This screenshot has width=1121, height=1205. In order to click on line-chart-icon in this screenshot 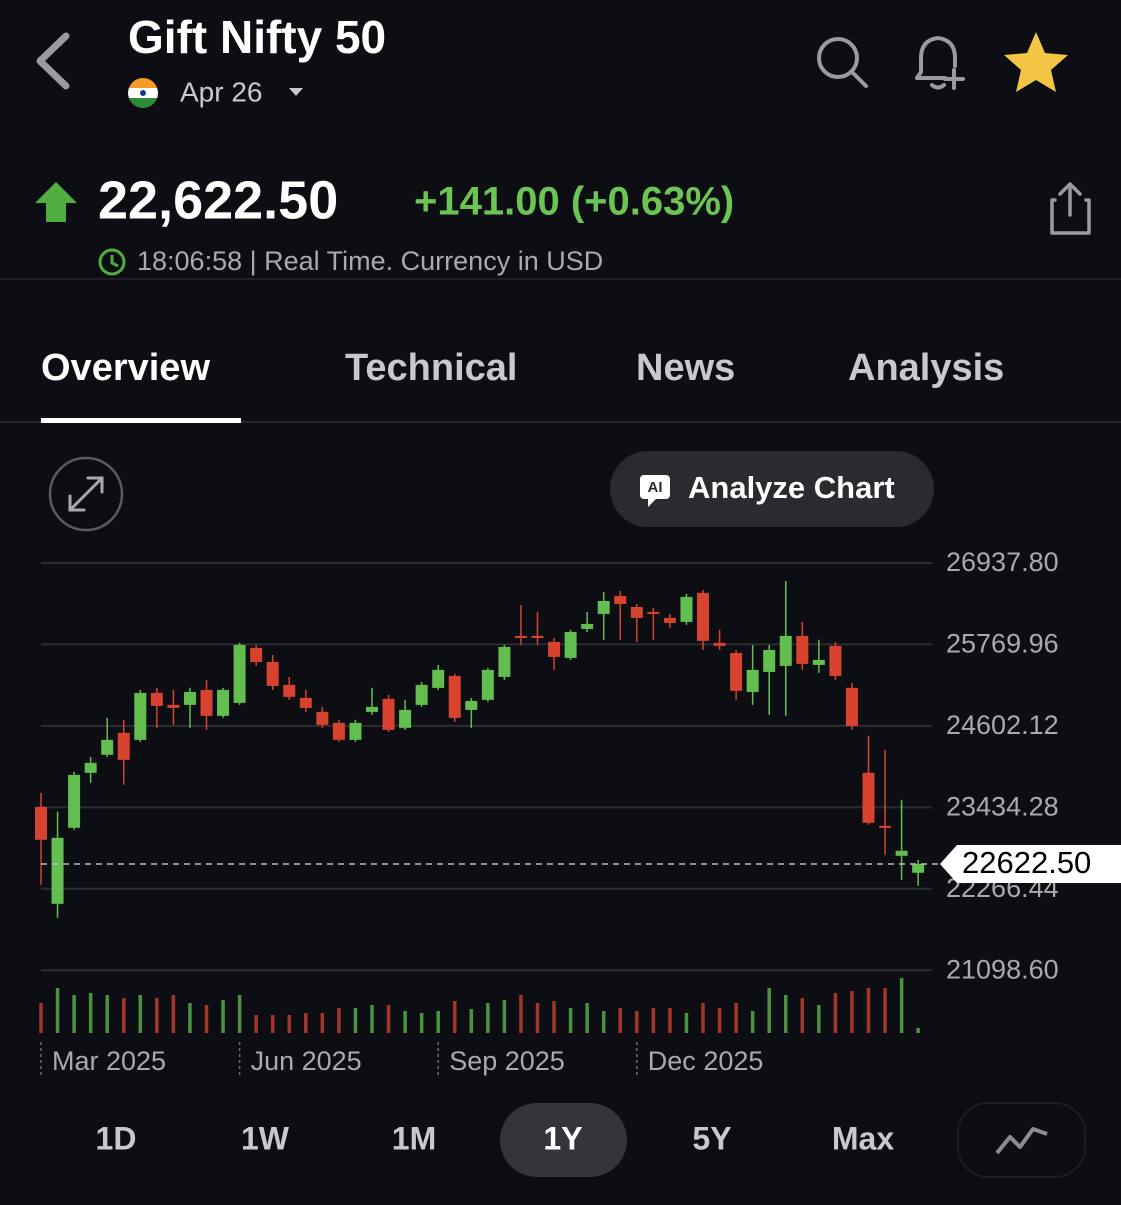, I will do `click(1021, 1141)`.